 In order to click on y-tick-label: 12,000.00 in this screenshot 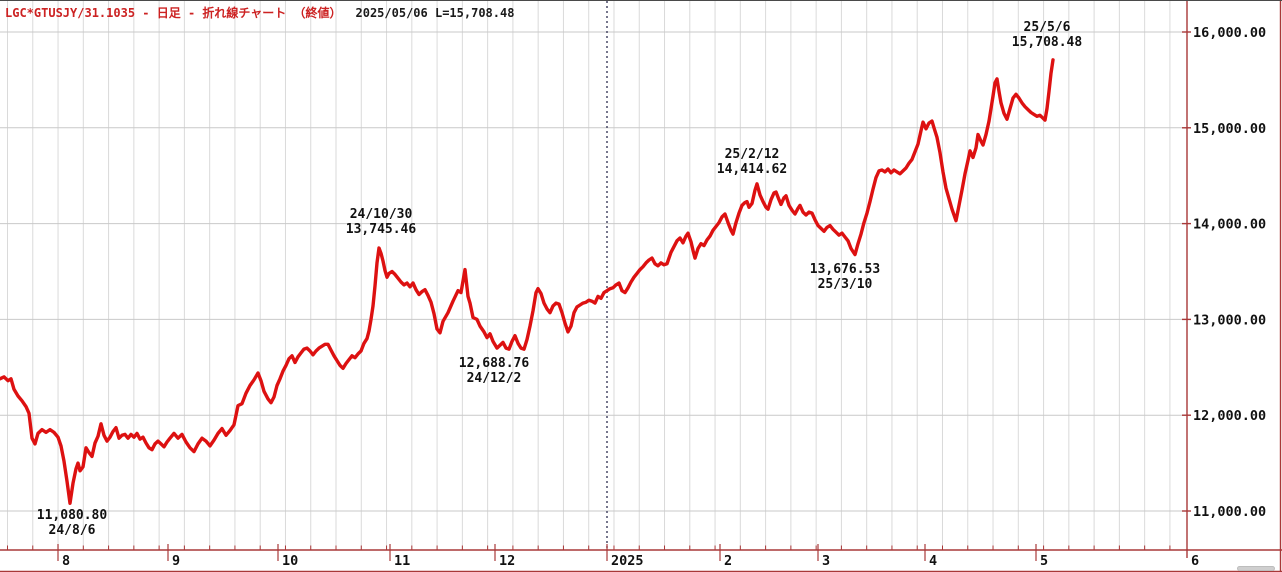, I will do `click(1229, 416)`.